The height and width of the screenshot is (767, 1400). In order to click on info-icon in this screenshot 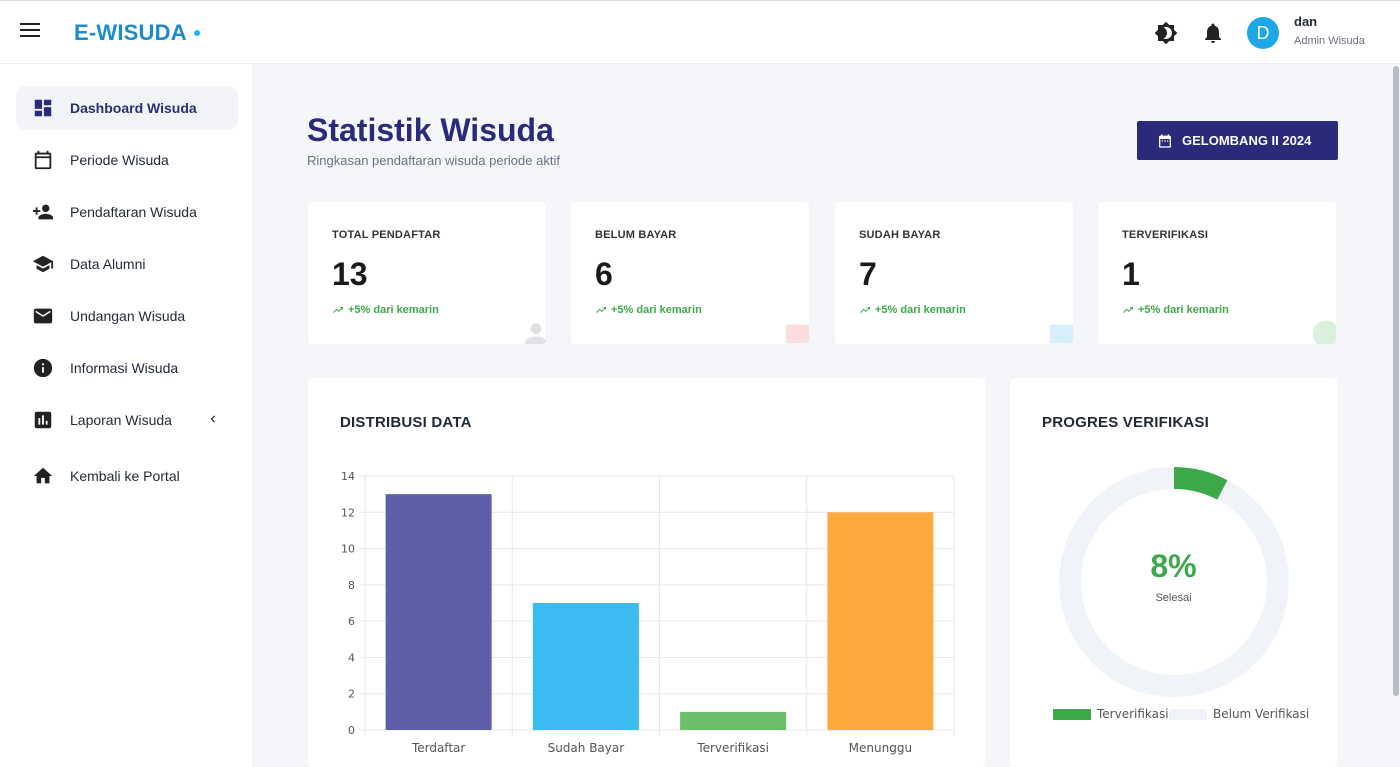, I will do `click(43, 368)`.